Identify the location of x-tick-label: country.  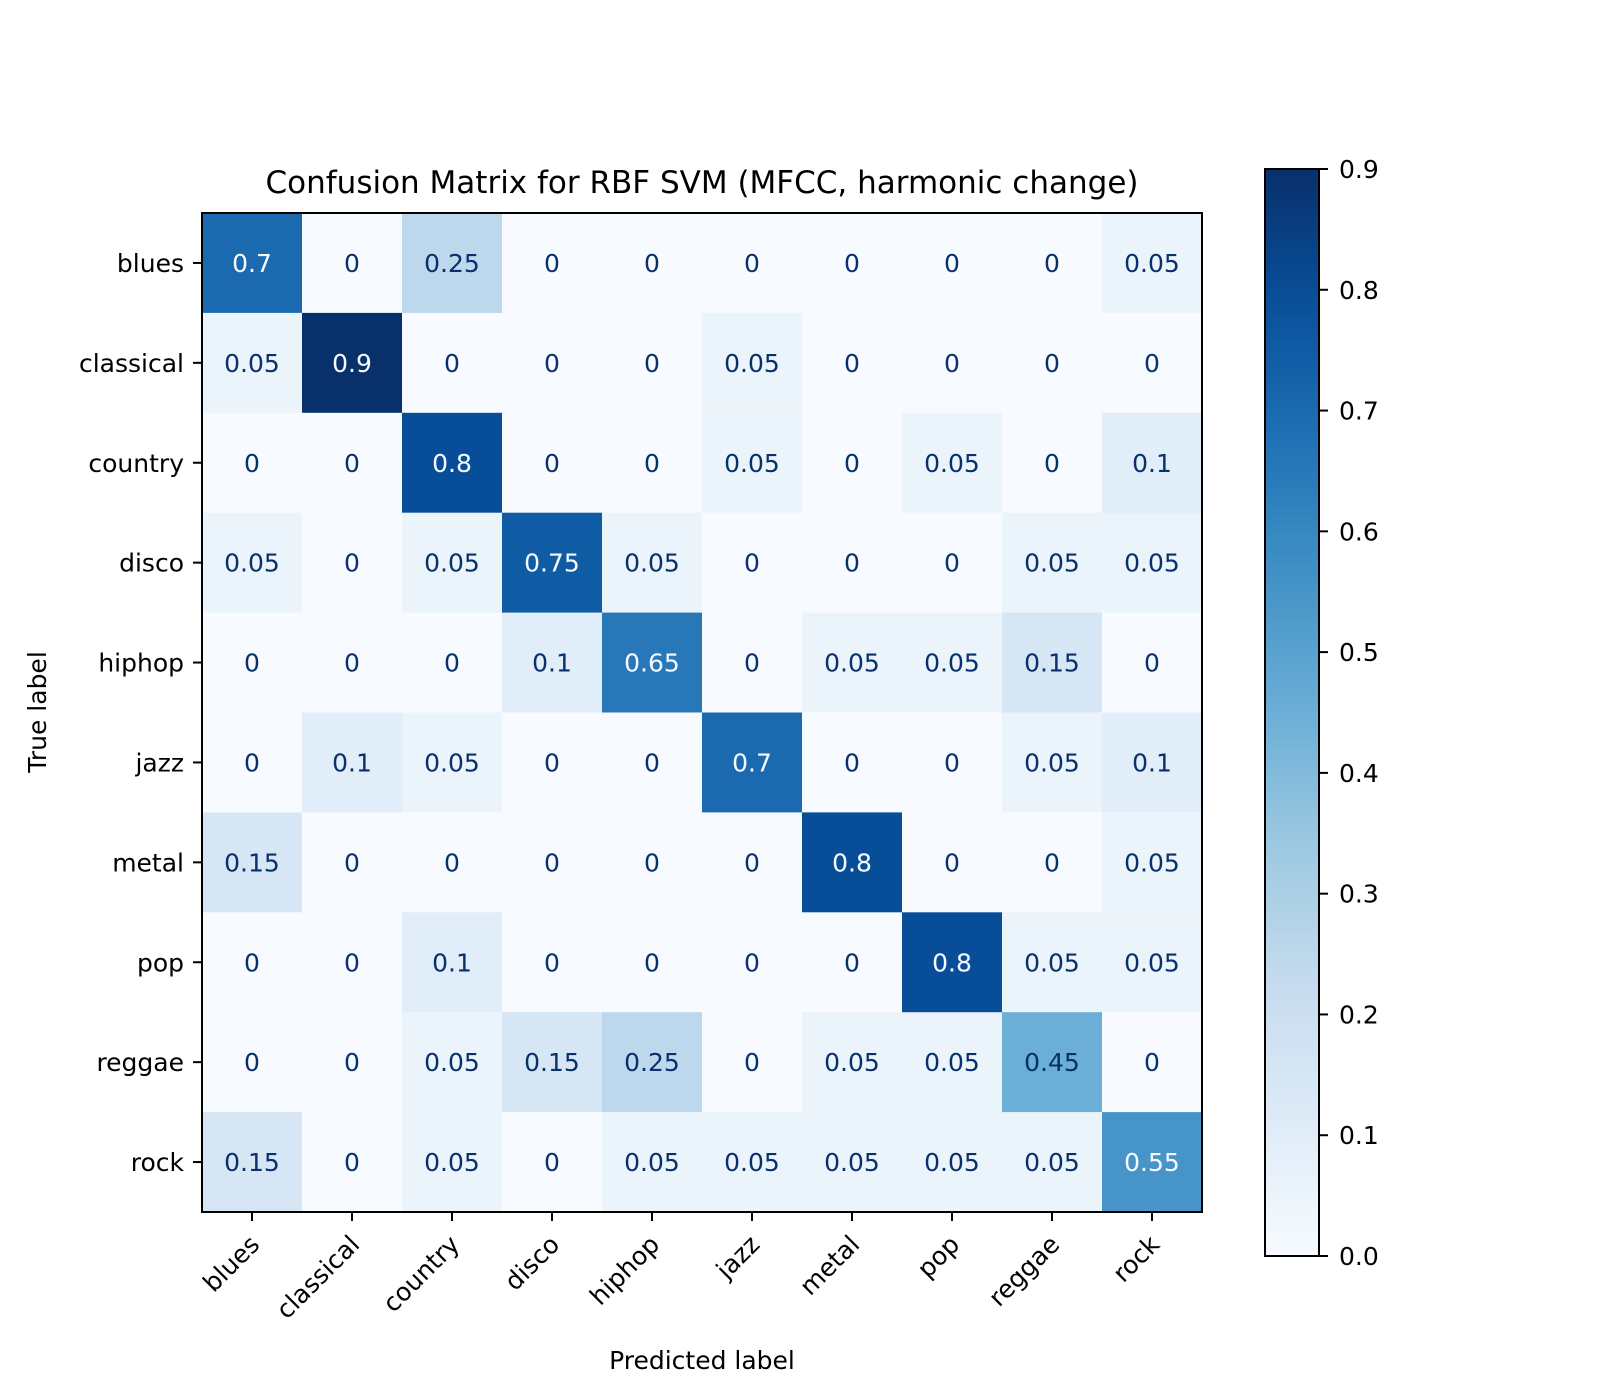
(421, 1274).